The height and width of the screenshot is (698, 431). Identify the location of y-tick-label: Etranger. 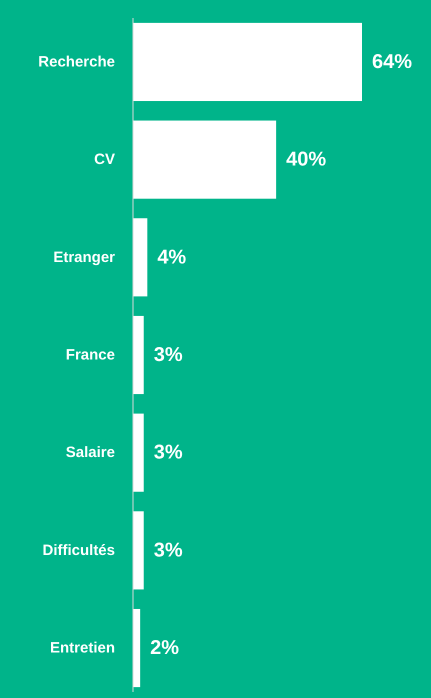
(84, 257).